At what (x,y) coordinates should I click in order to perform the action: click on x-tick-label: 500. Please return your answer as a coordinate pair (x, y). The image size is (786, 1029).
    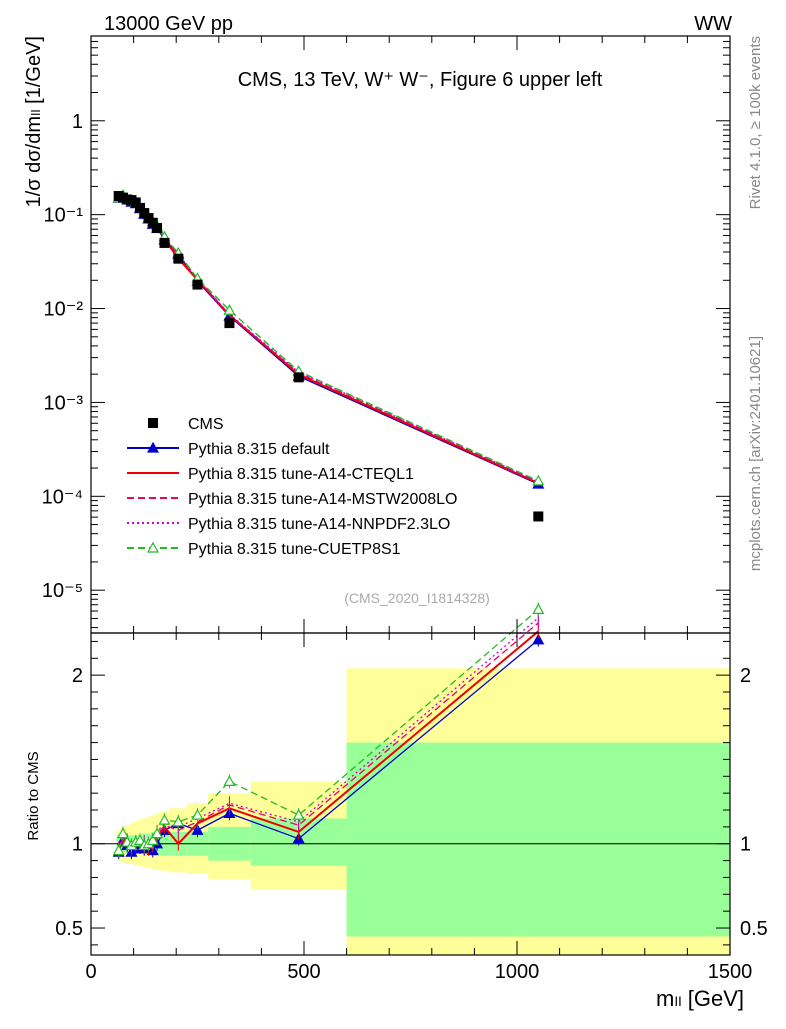
    Looking at the image, I should click on (303, 972).